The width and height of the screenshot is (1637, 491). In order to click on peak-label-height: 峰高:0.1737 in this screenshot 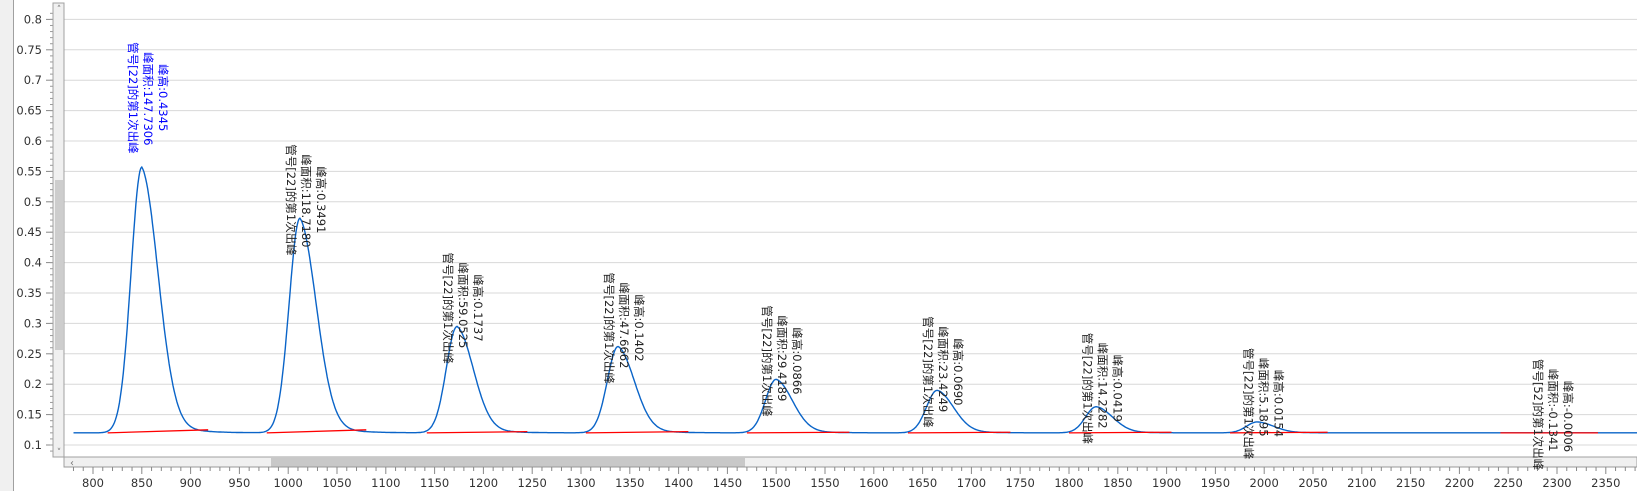, I will do `click(478, 307)`.